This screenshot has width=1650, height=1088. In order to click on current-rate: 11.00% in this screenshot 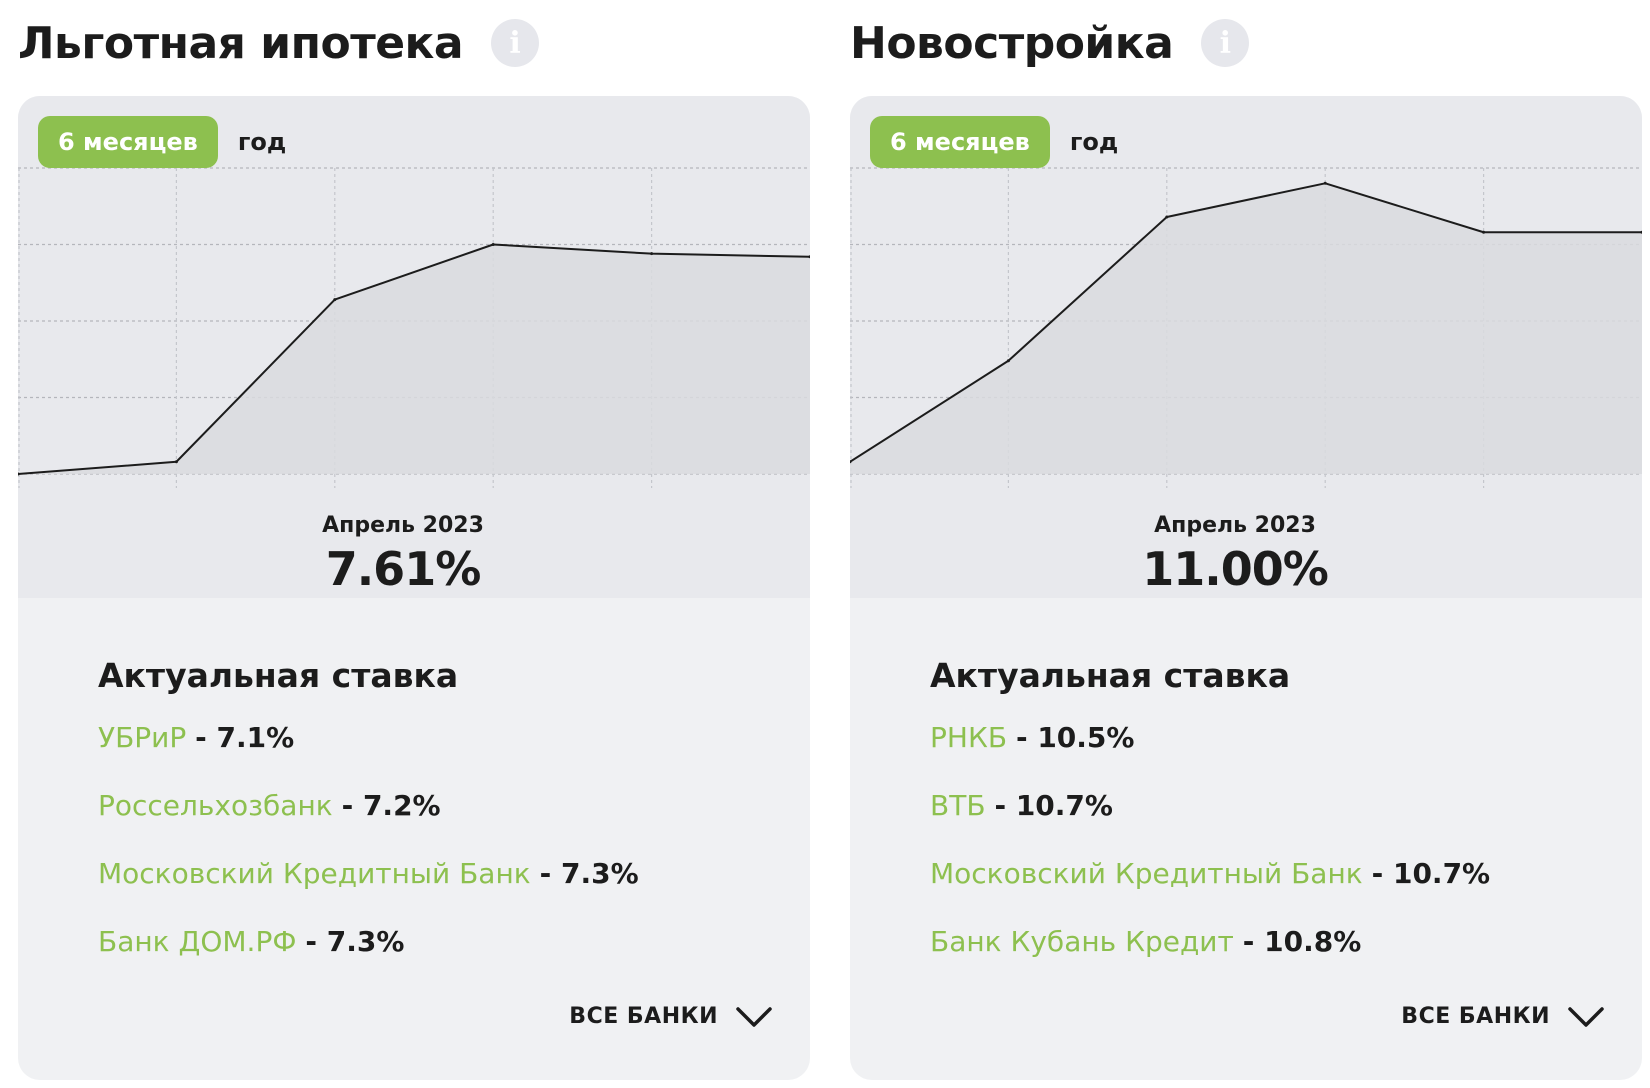, I will do `click(1235, 569)`.